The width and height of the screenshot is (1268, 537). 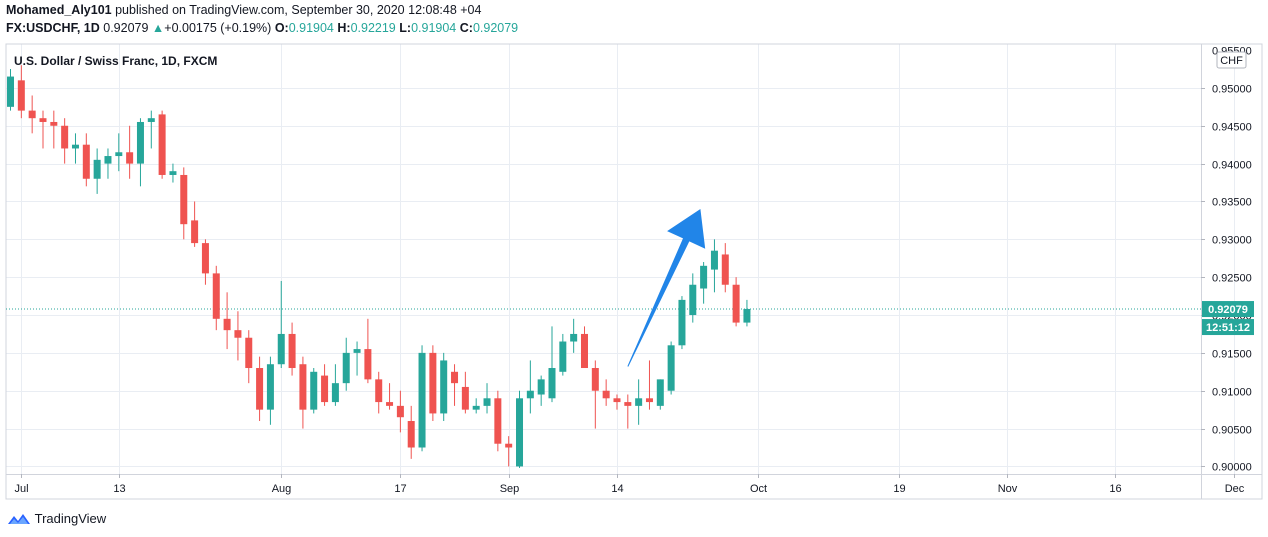 I want to click on time-axis: Jul 13 Aug 17 Sep 14 Oct 19 Nov 16 Dec, so click(x=629, y=484).